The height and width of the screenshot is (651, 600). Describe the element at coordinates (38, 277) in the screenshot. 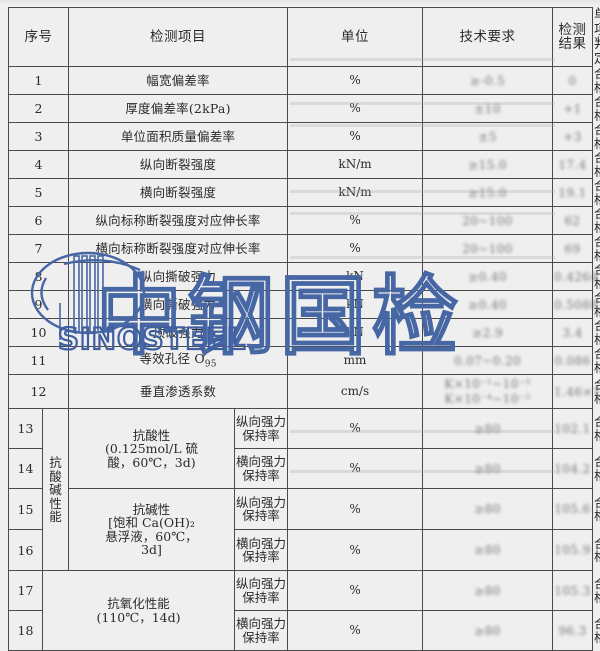

I see `row-serial: 8` at that location.